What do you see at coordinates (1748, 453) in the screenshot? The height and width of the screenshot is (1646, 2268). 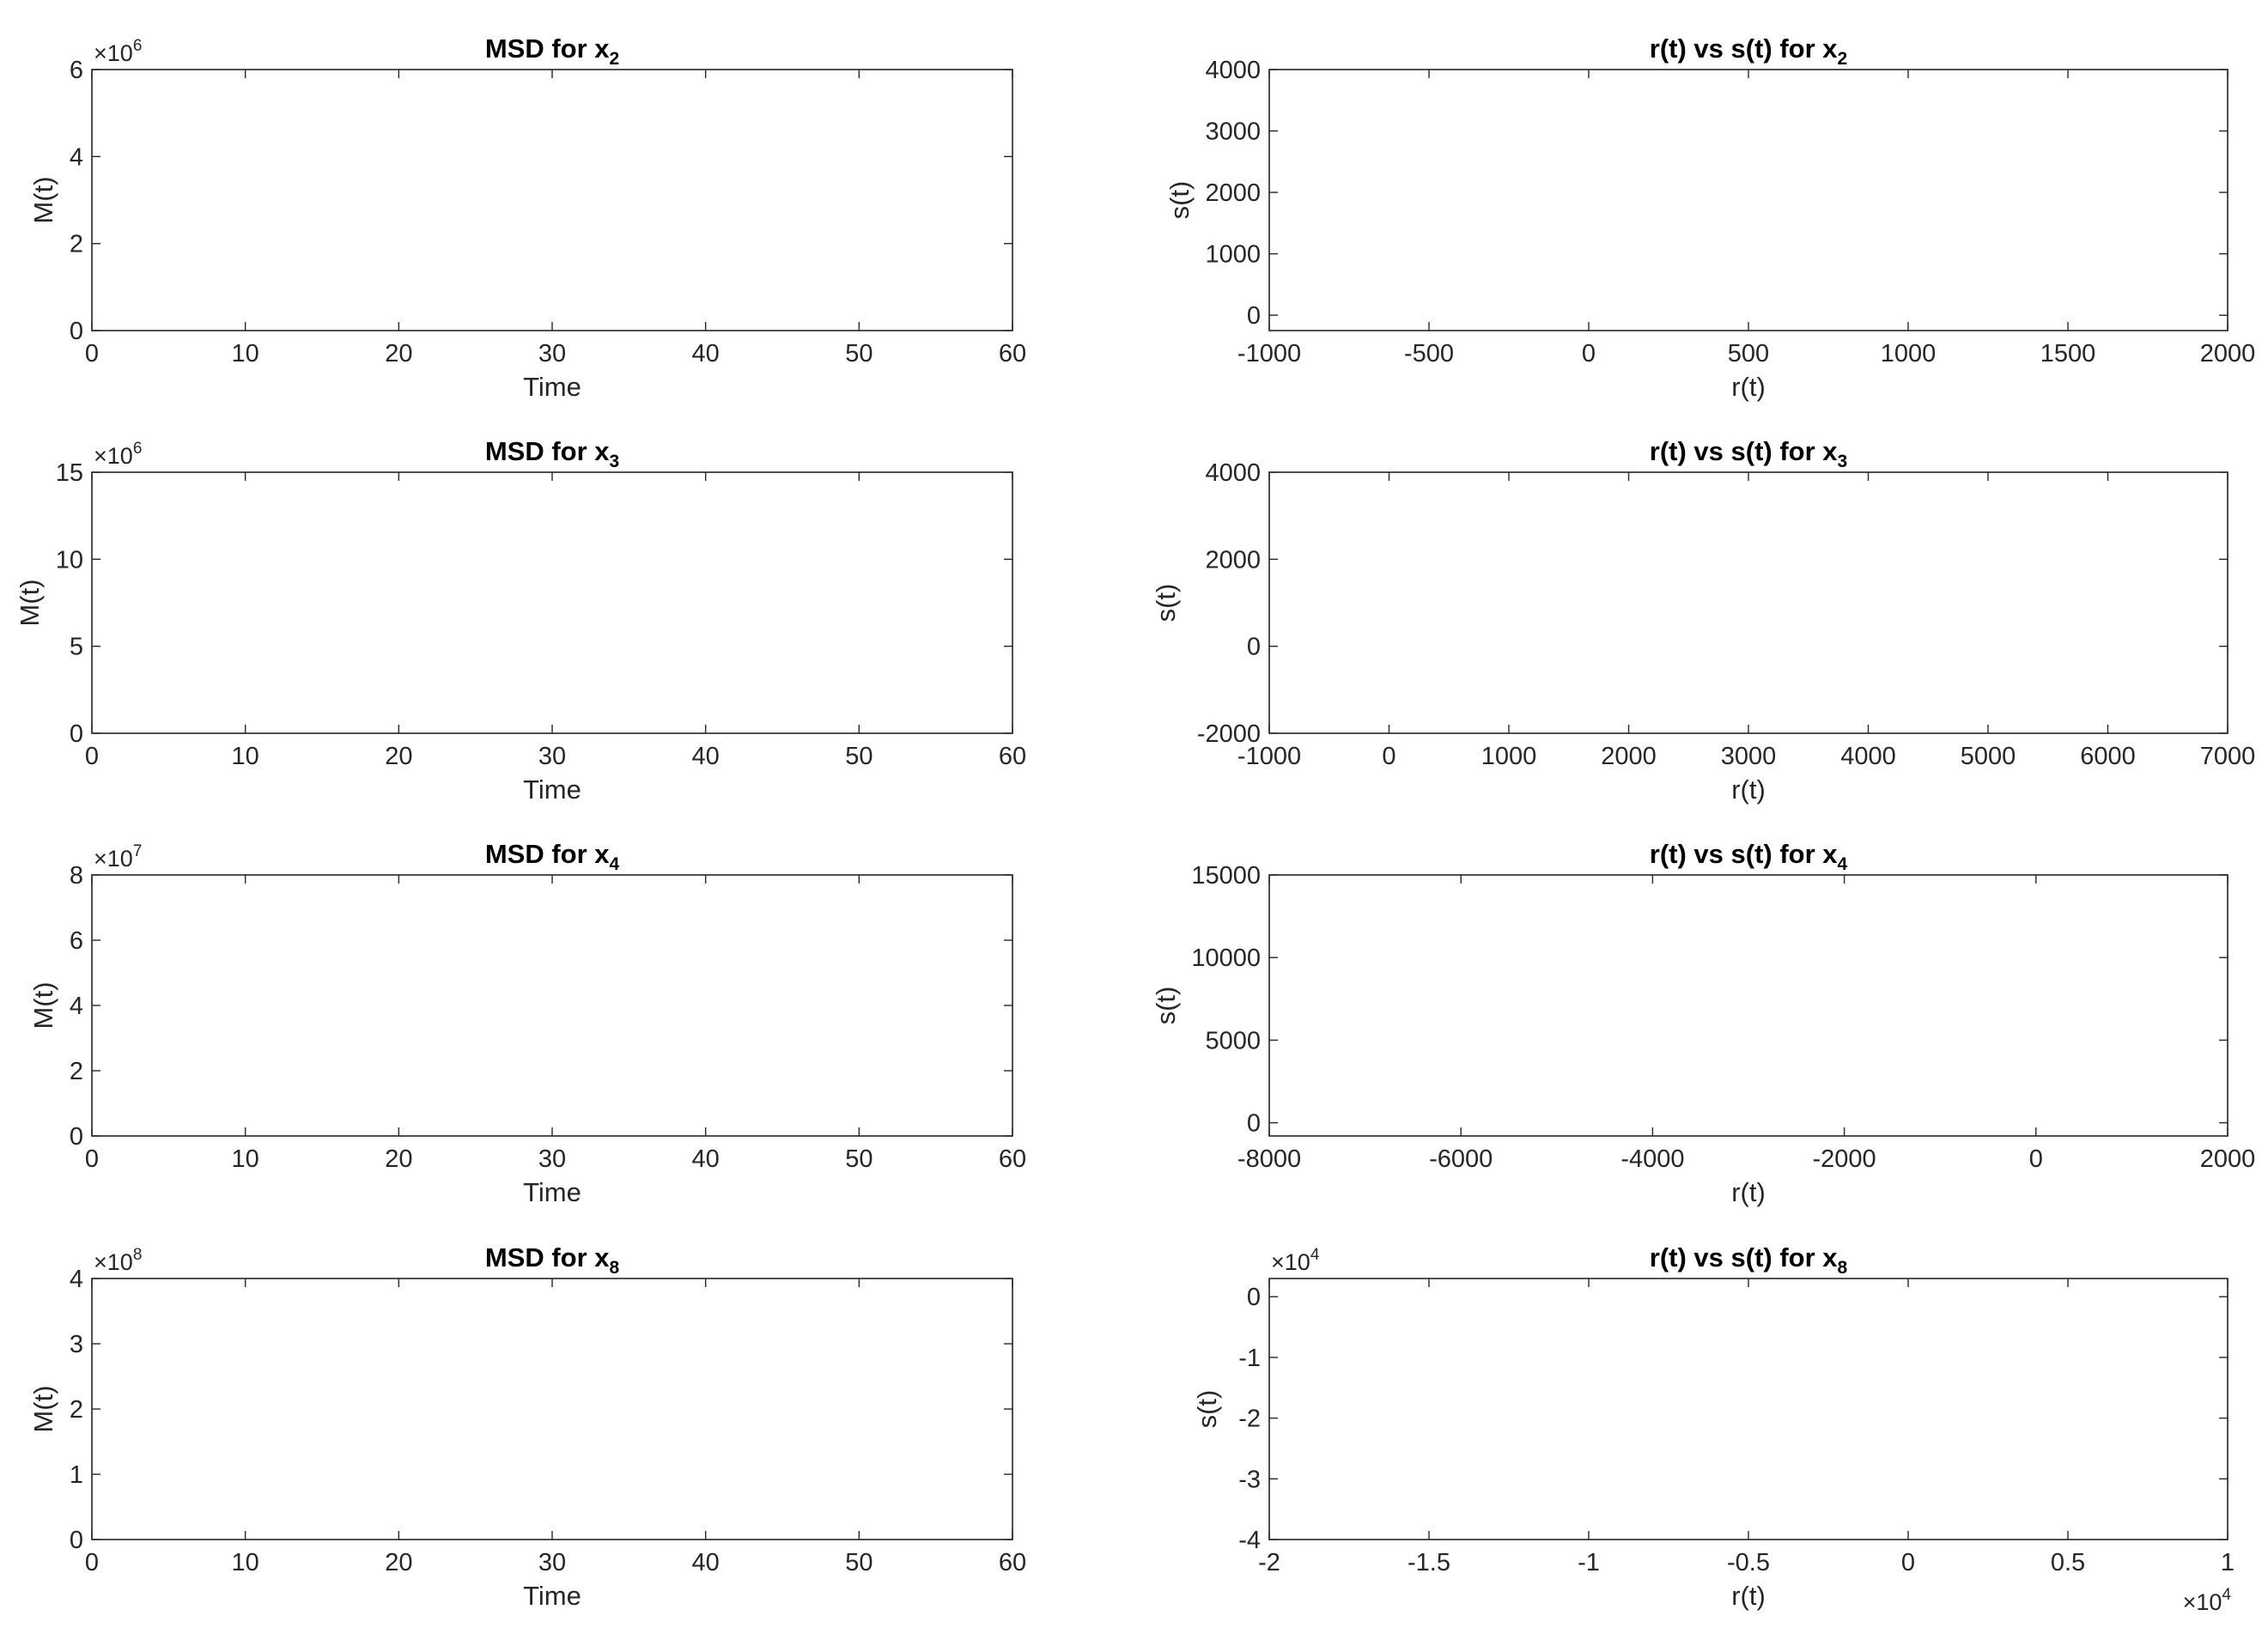 I see `chart-title: r(t) vs s(t) for x3` at bounding box center [1748, 453].